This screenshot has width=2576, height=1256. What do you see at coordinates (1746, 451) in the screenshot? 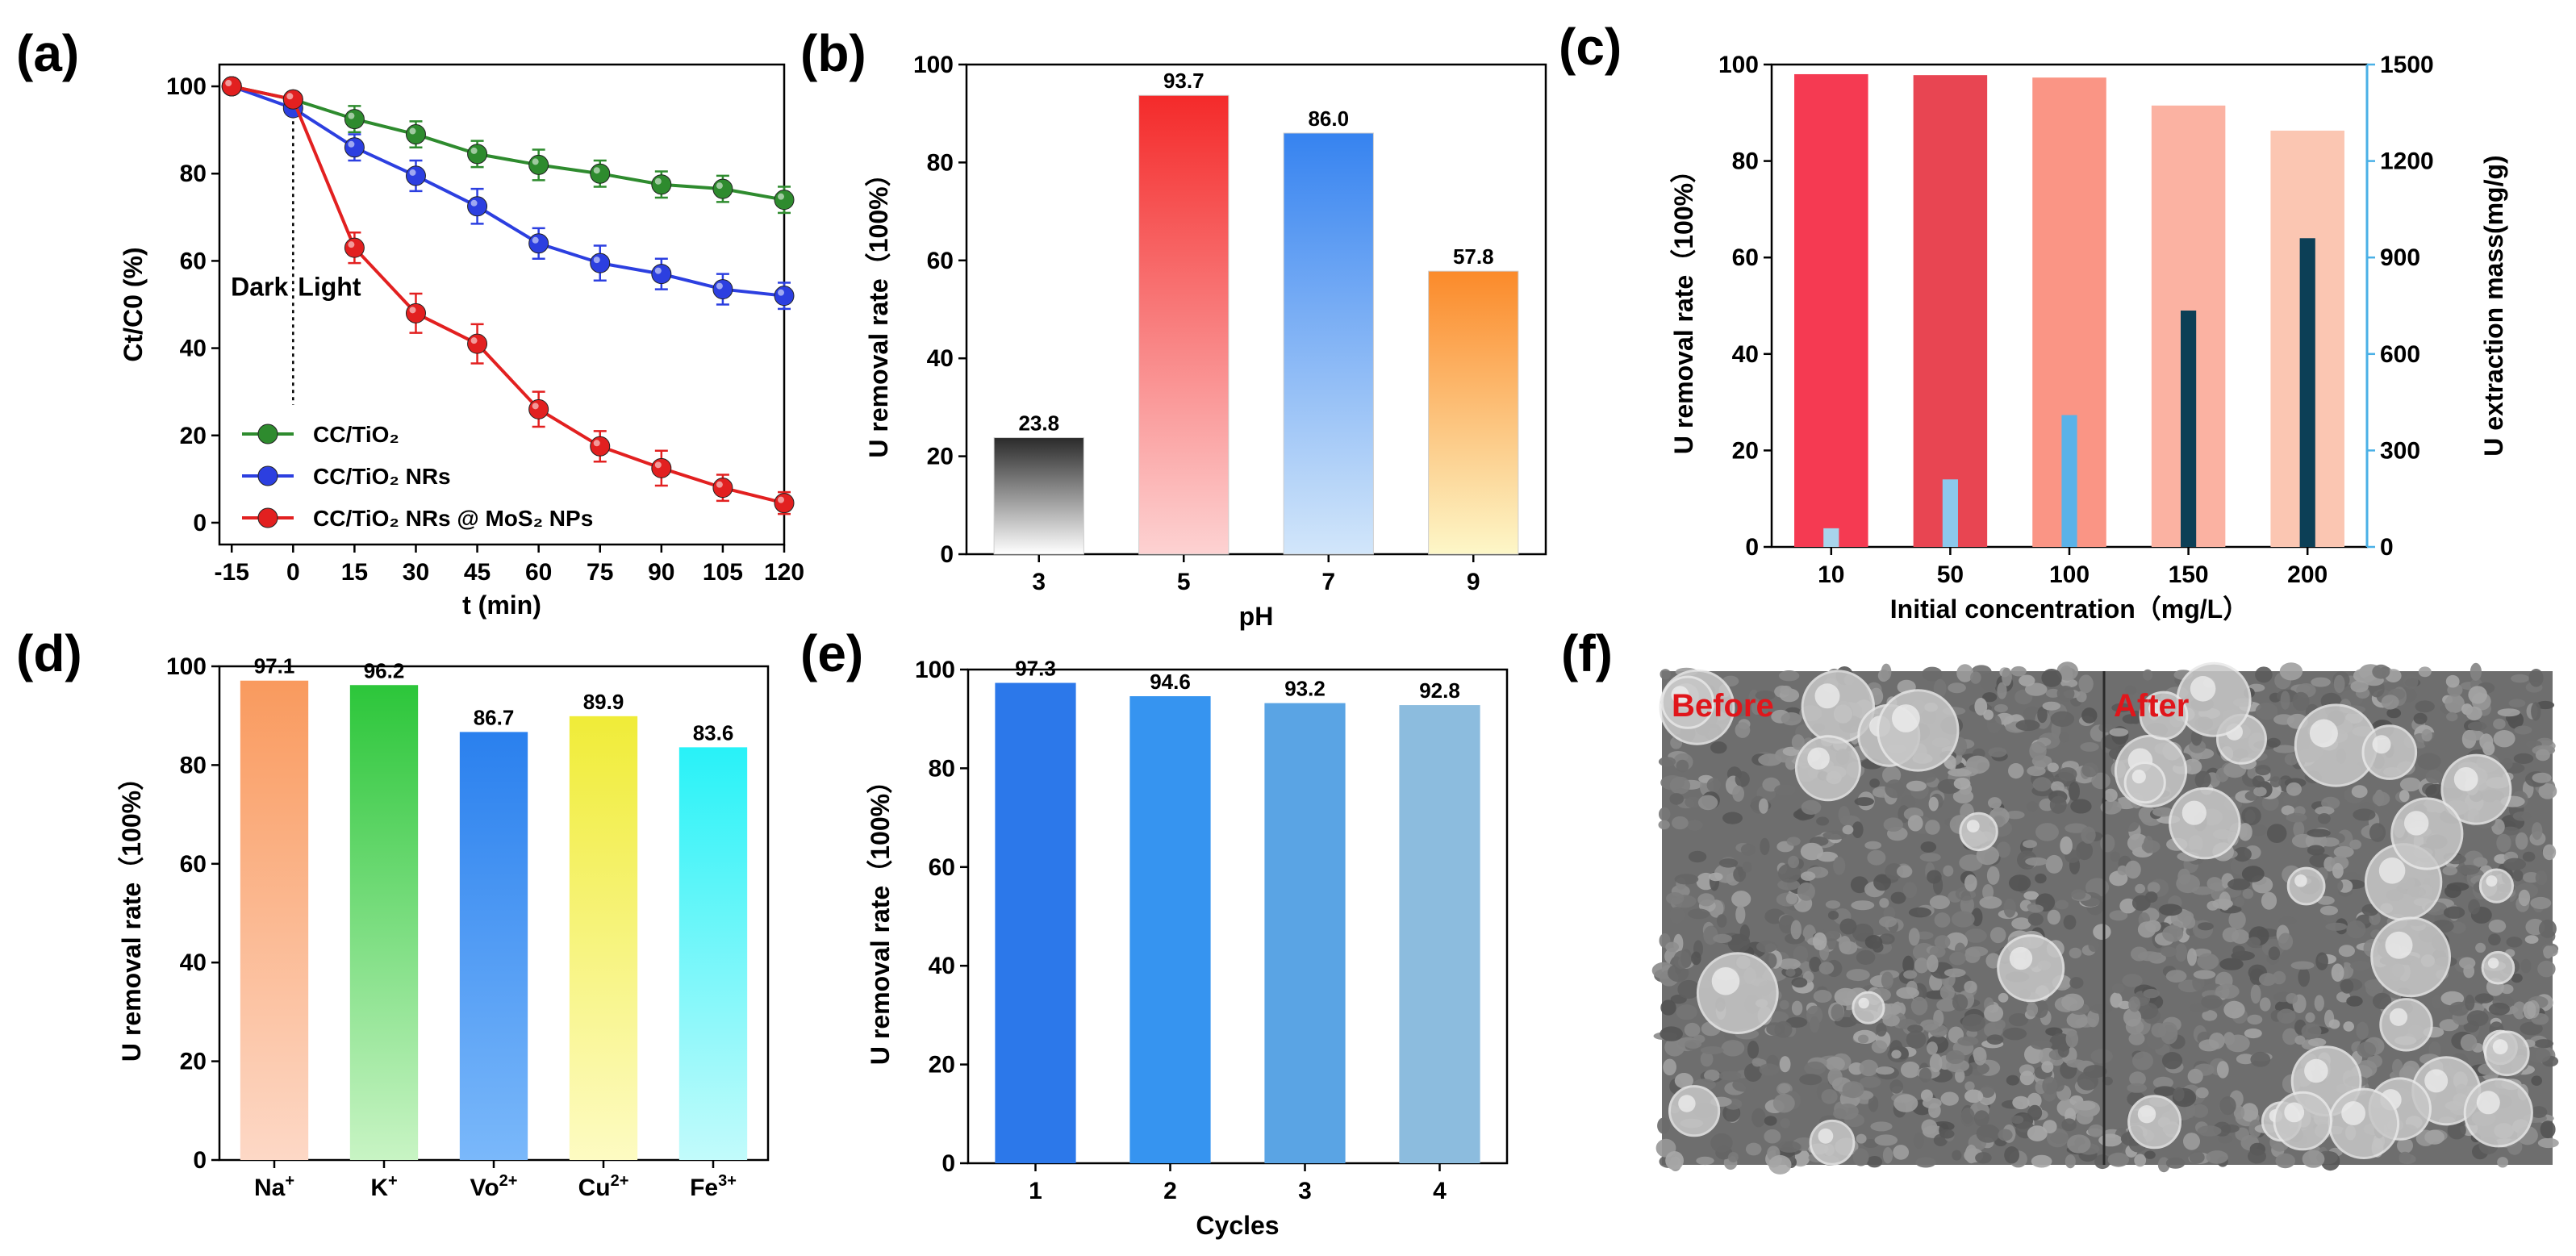
I see `y-tick-label: 20` at bounding box center [1746, 451].